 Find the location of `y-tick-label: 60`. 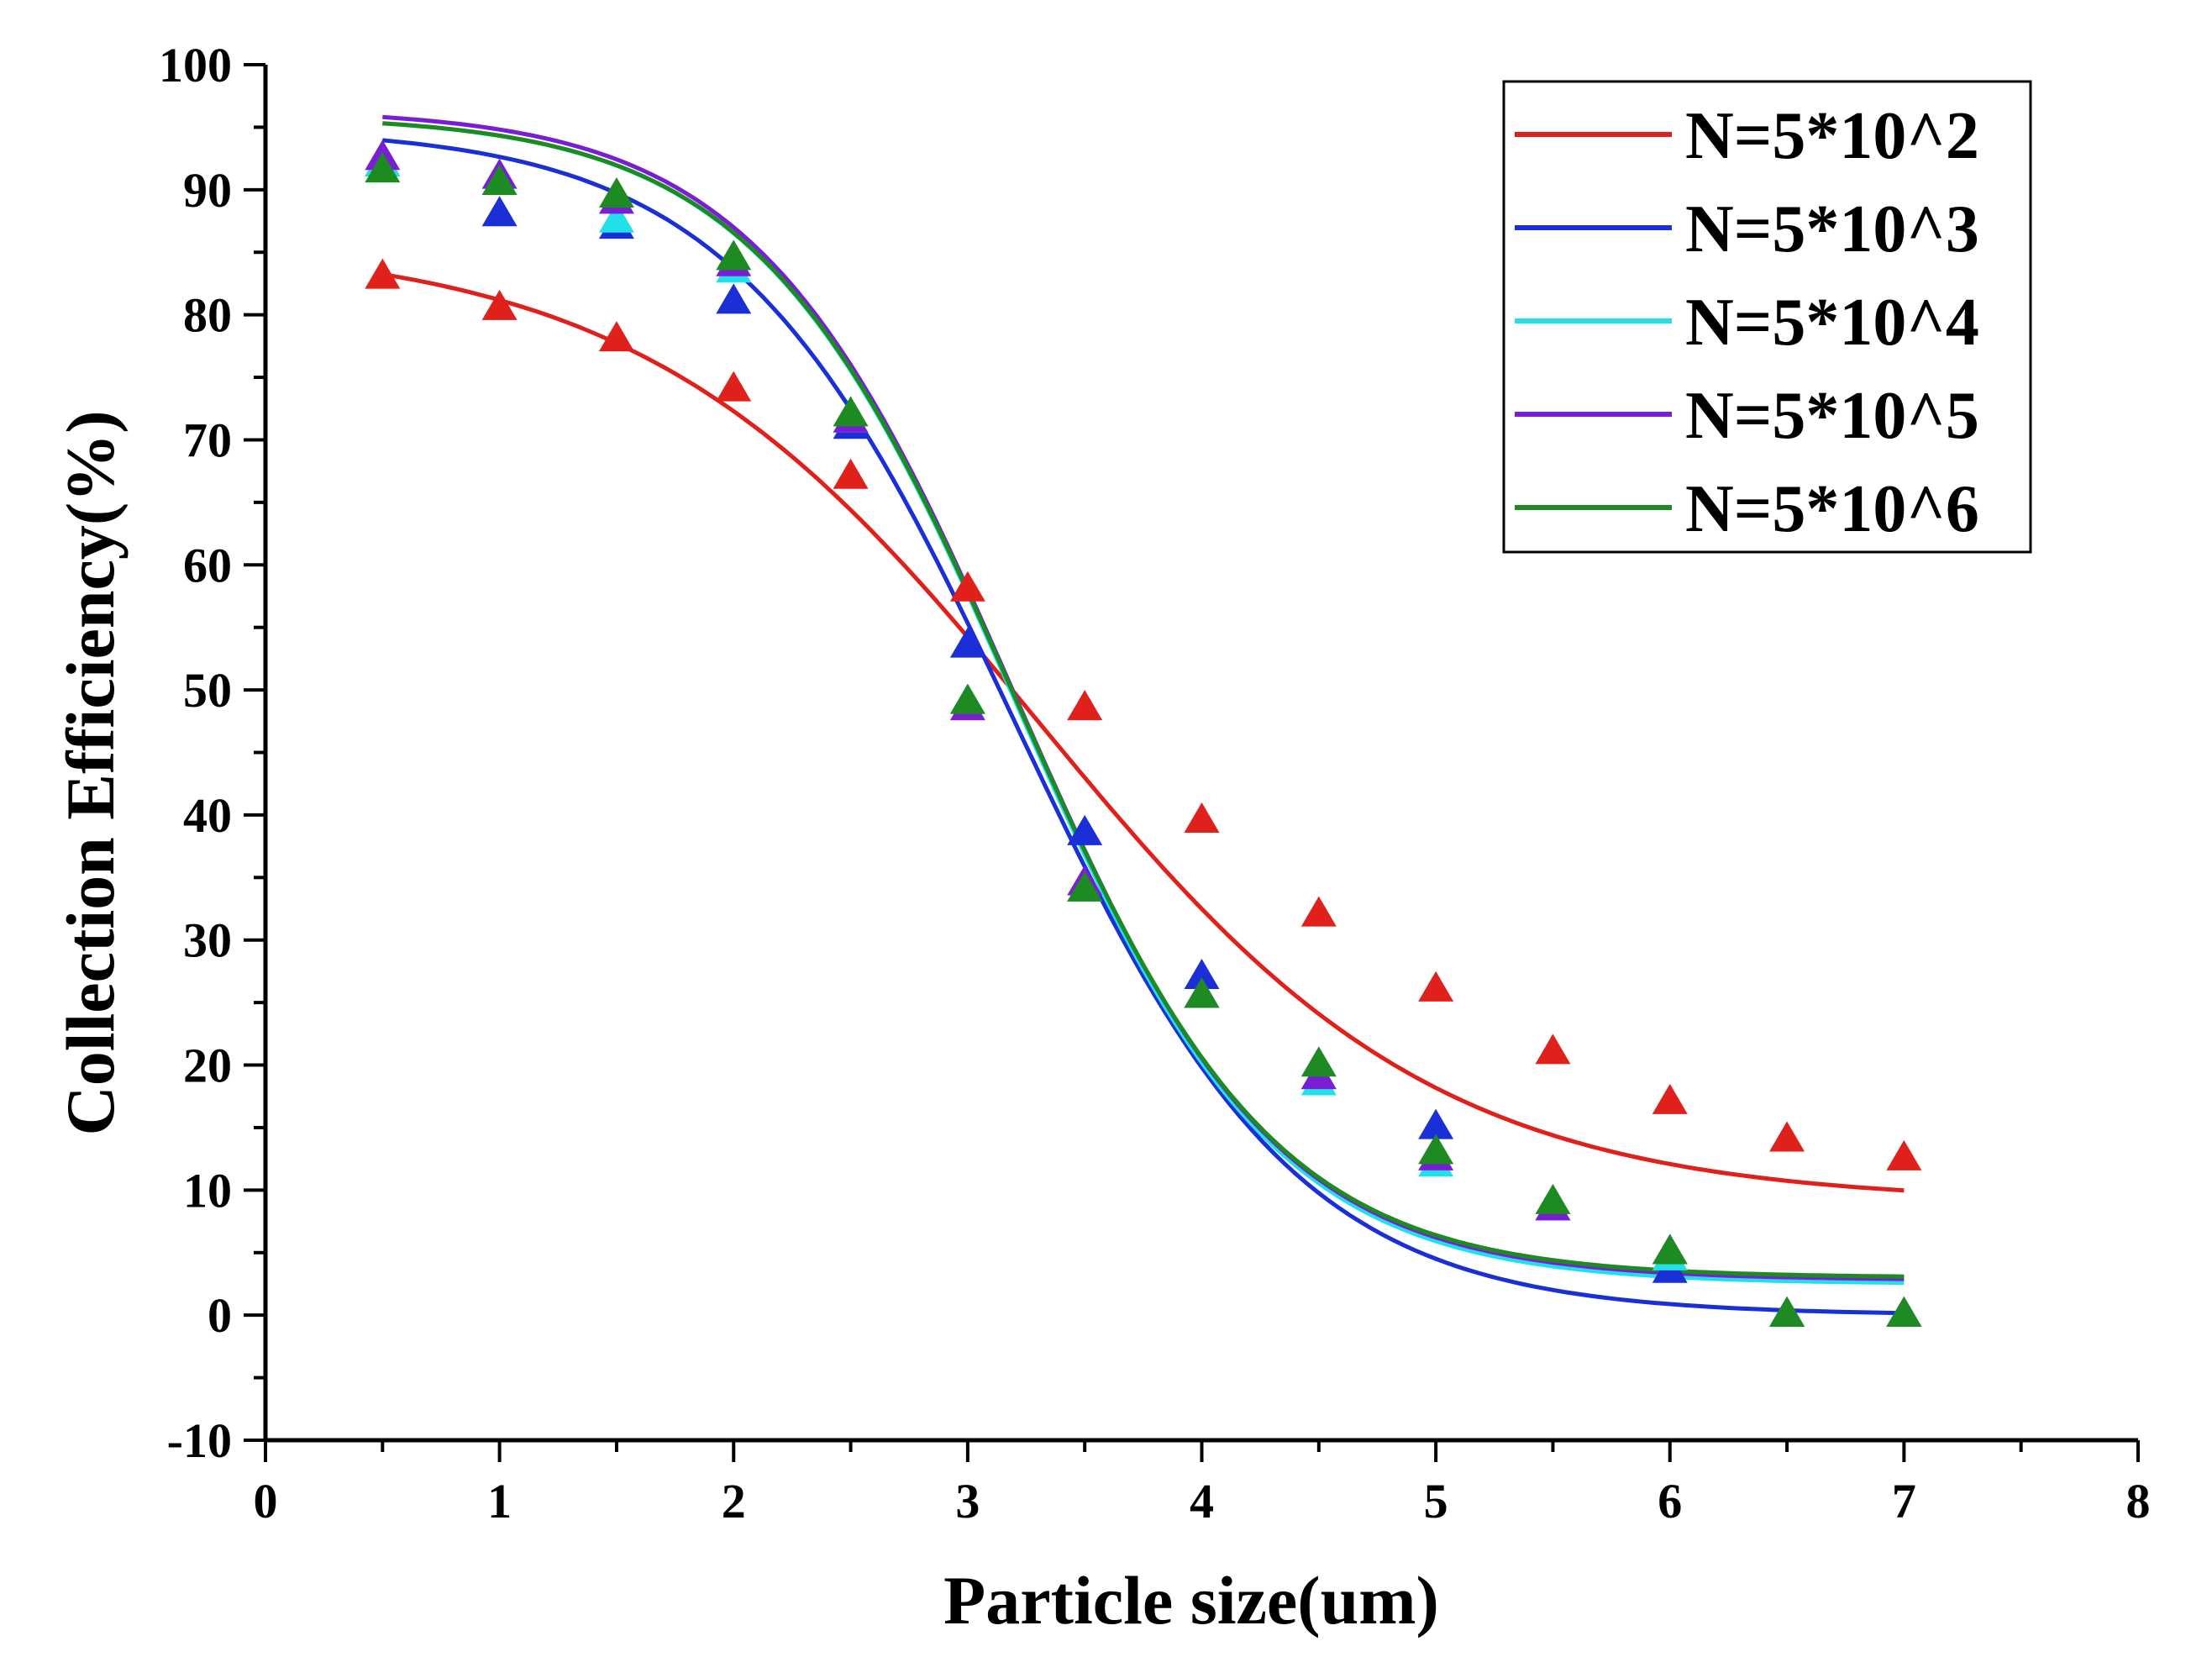

y-tick-label: 60 is located at coordinates (207, 565).